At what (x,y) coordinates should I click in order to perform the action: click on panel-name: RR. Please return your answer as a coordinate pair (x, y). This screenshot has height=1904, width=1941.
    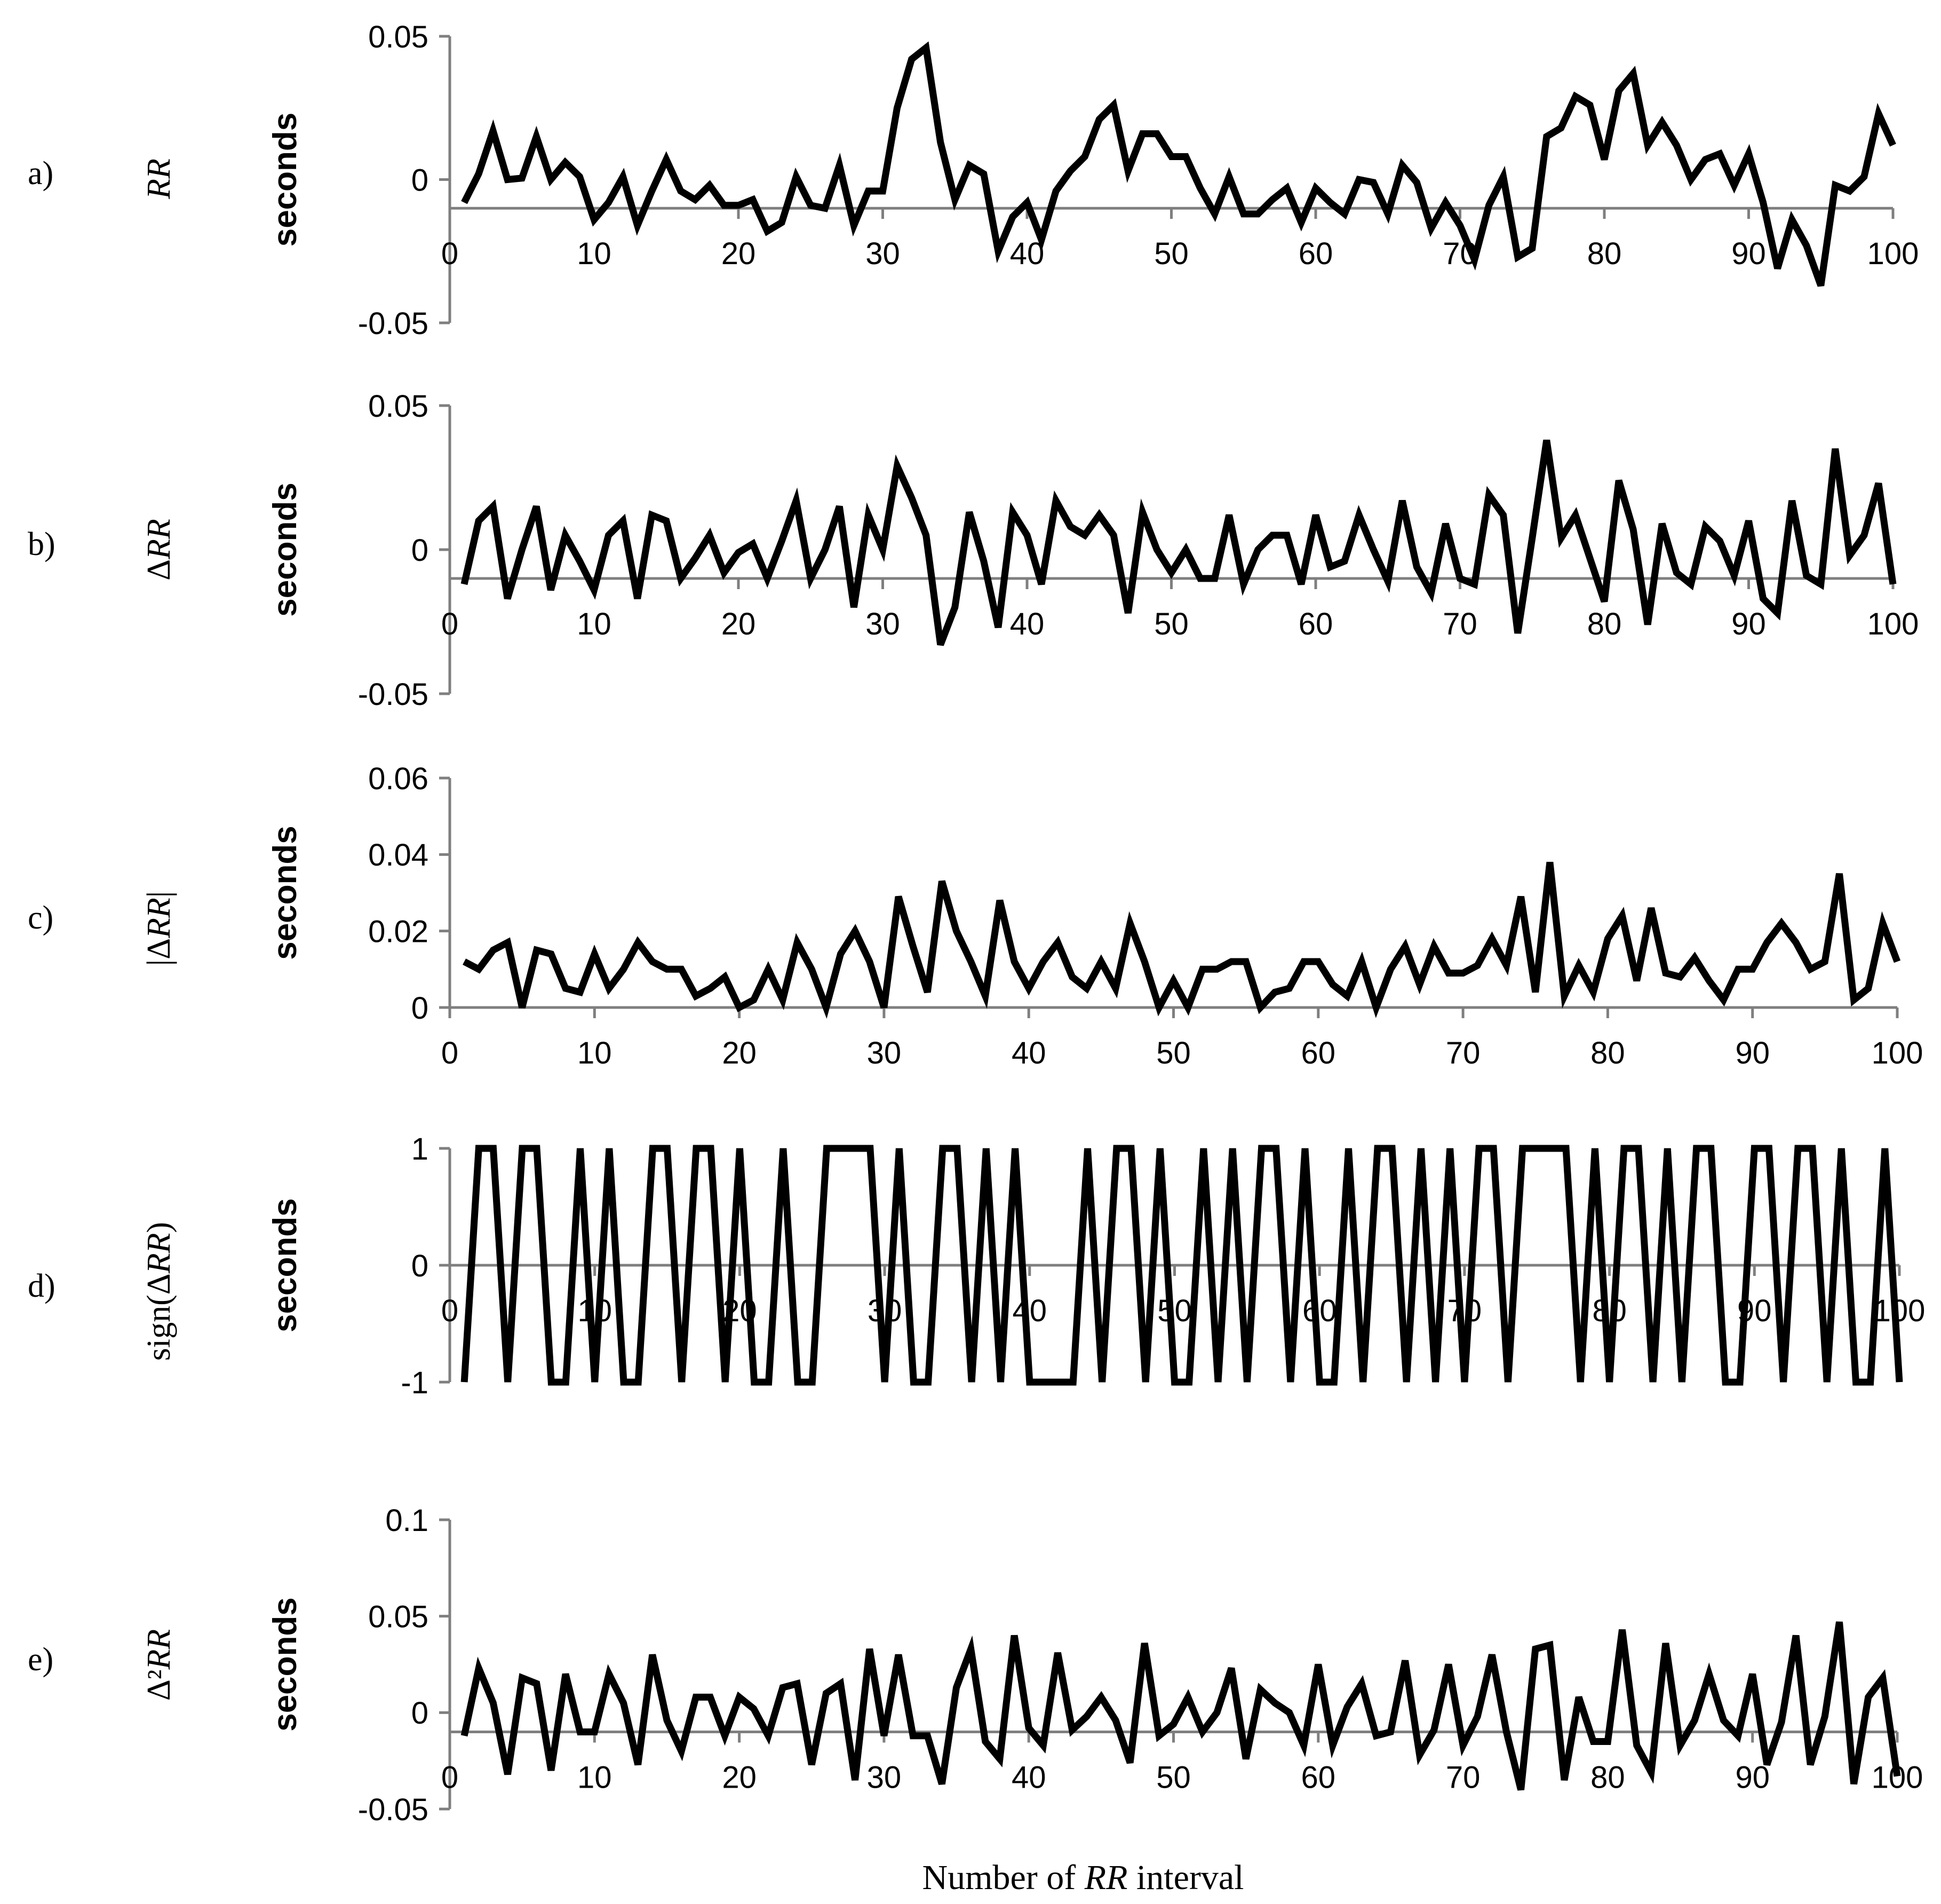
    Looking at the image, I should click on (159, 179).